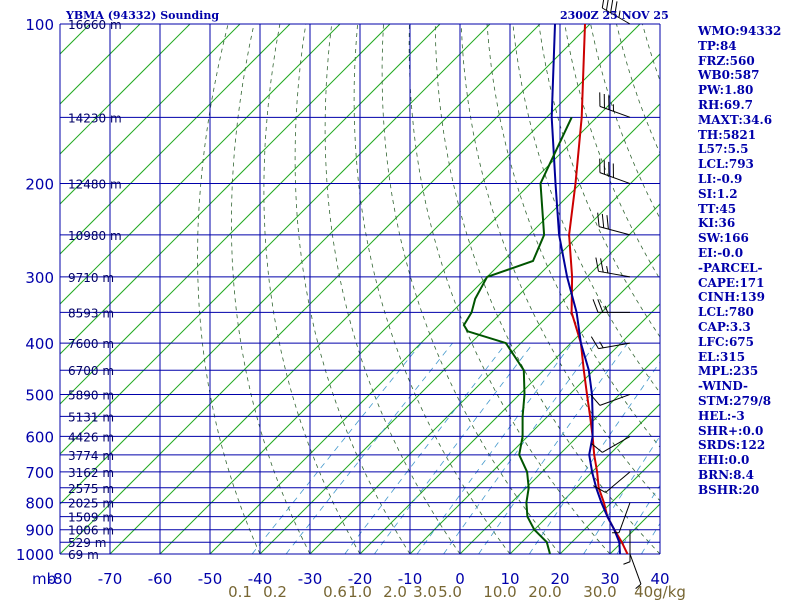 The height and width of the screenshot is (600, 800). I want to click on height-label: 8593 m, so click(91, 313).